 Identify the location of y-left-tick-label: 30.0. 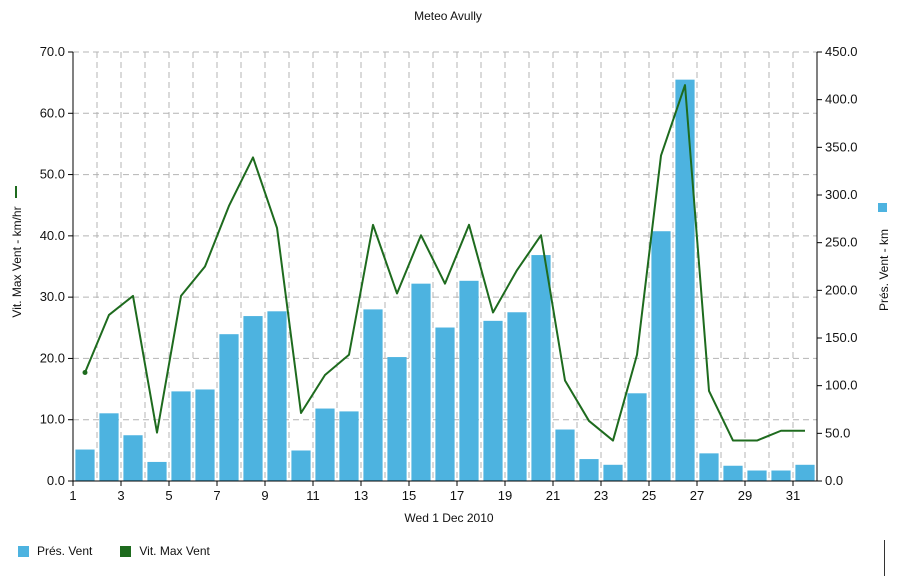
(52, 296).